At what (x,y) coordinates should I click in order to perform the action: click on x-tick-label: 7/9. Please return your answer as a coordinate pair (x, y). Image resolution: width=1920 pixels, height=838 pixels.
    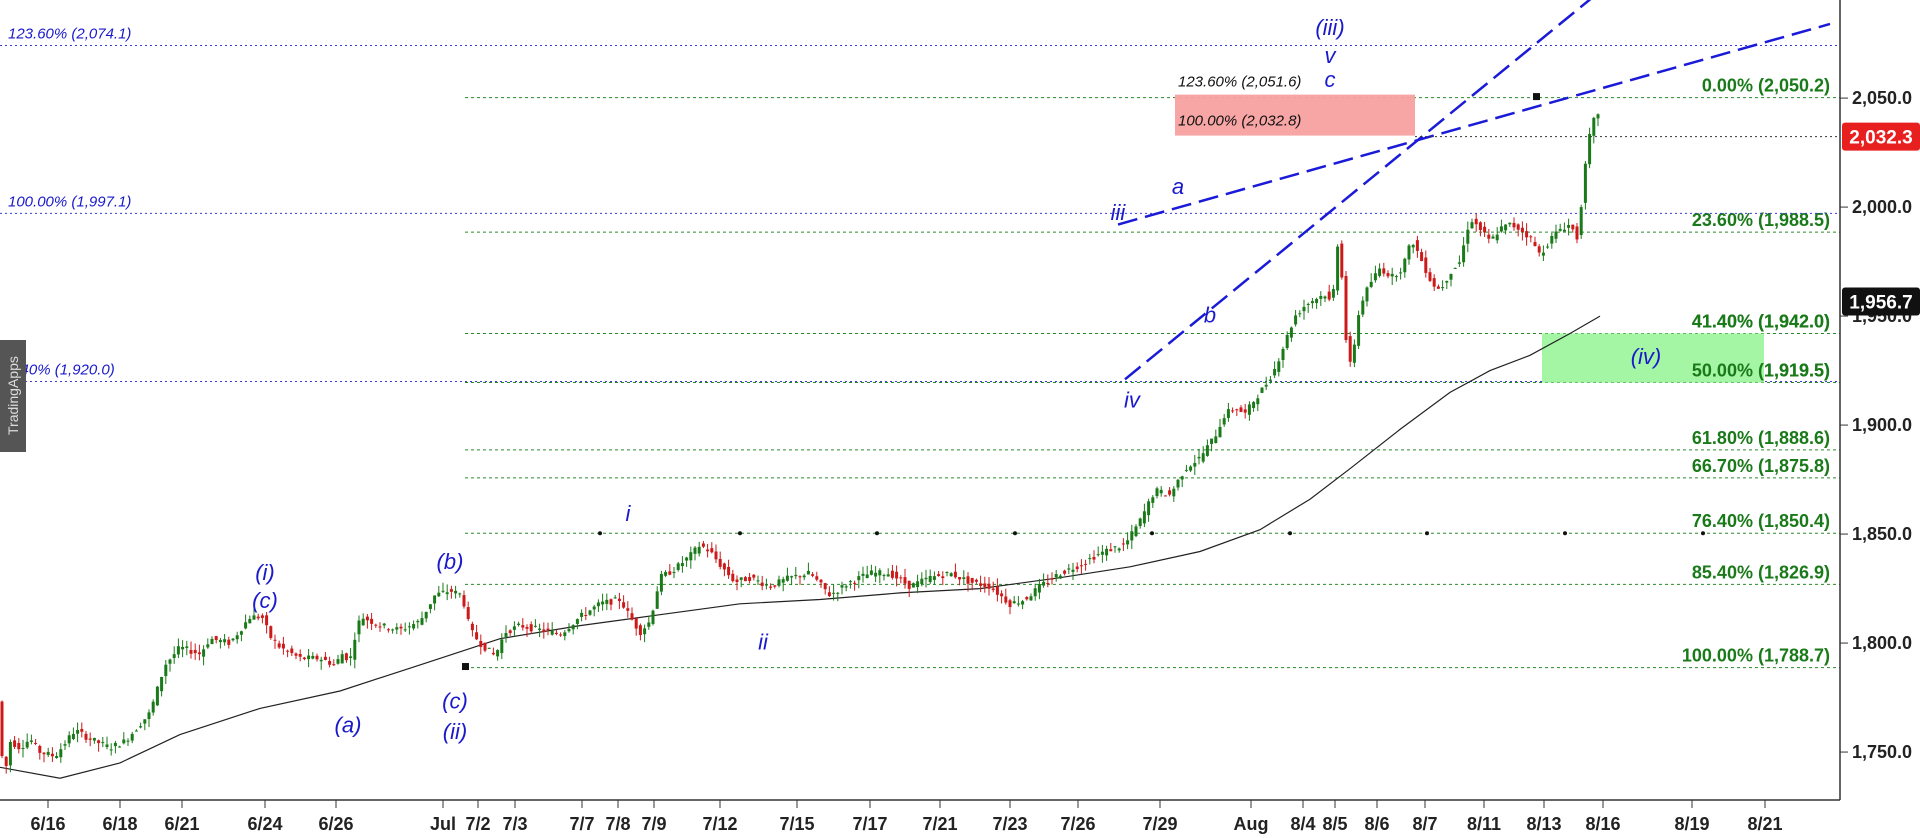
    Looking at the image, I should click on (653, 824).